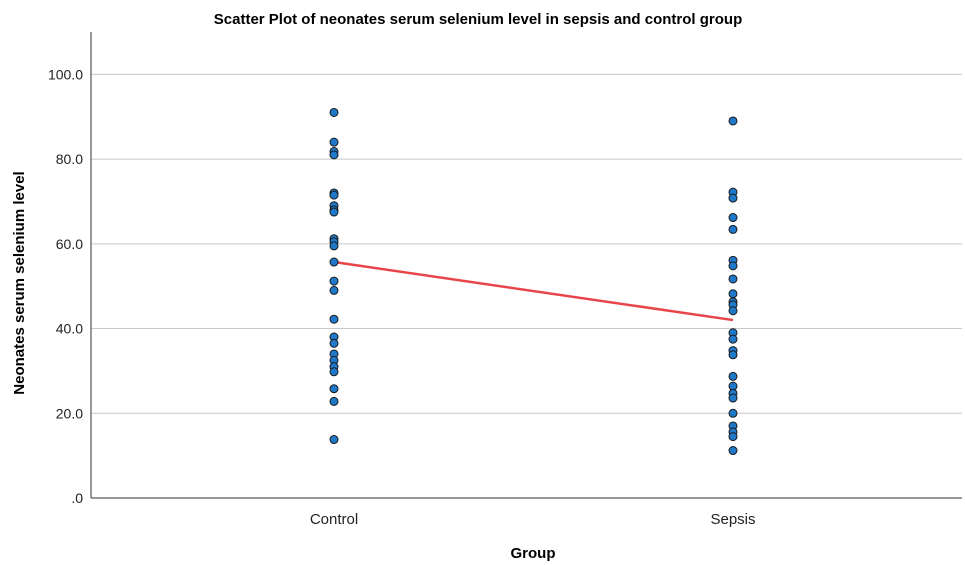  I want to click on y-tick-label: 80.0, so click(69, 159).